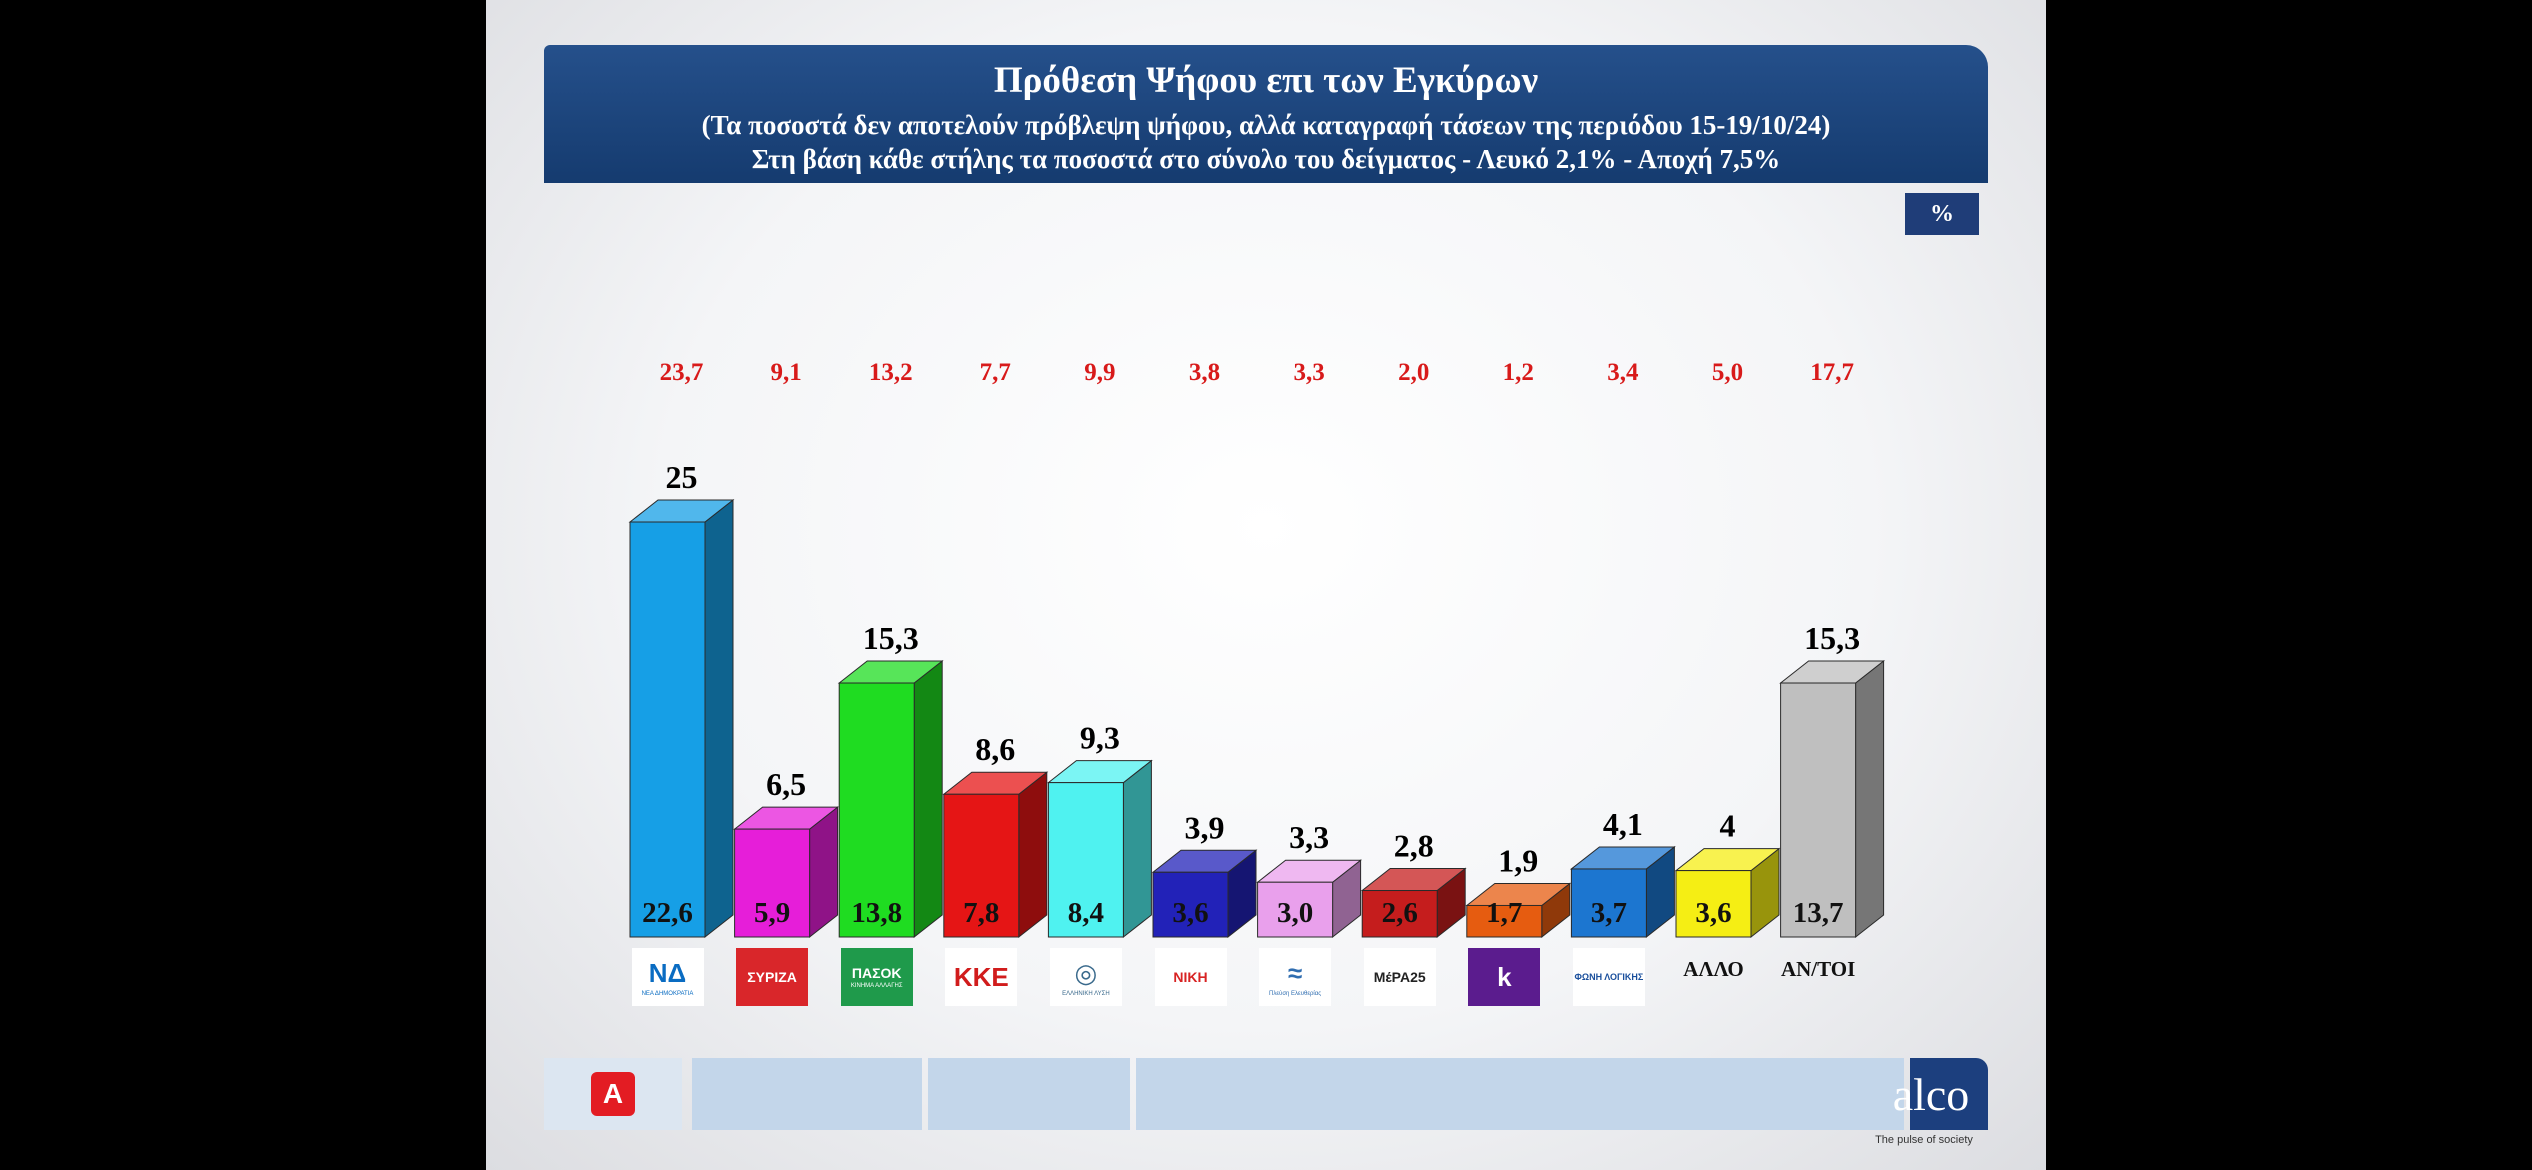 This screenshot has width=2532, height=1170. I want to click on party-logo: ΚΚΕ, so click(981, 977).